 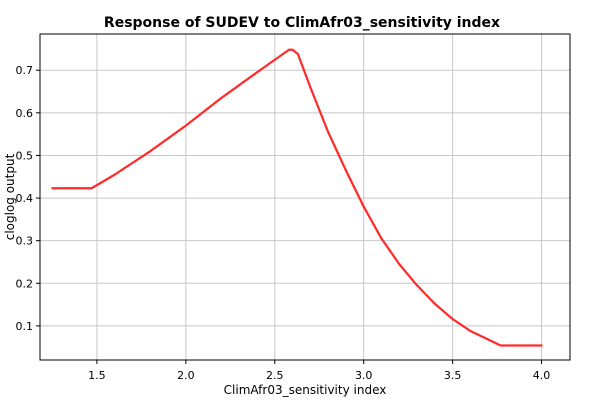 I want to click on x-tick-label: 2.0, so click(x=186, y=375).